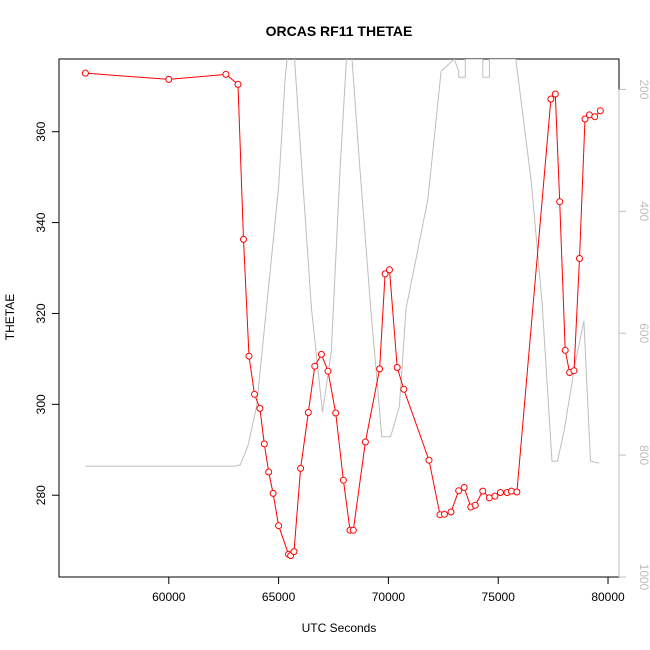 The width and height of the screenshot is (650, 650). What do you see at coordinates (339, 31) in the screenshot?
I see `chart-title: ORCAS RF11 THETAE` at bounding box center [339, 31].